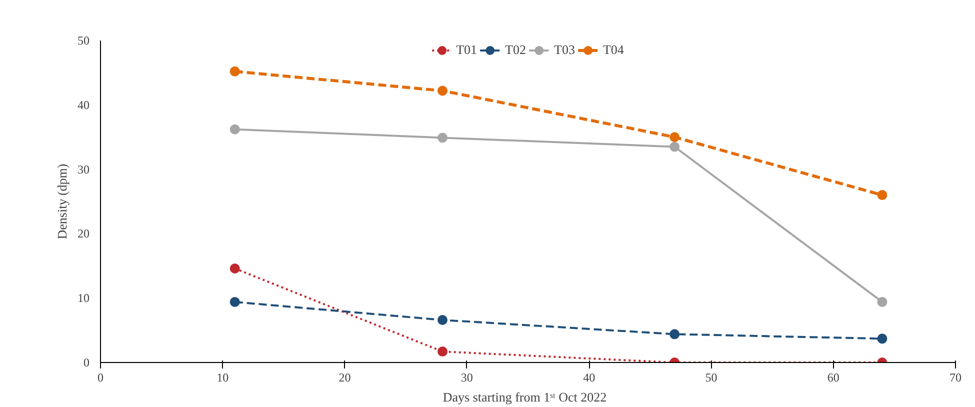 This screenshot has width=975, height=407. I want to click on y-tick-label: 0, so click(87, 363).